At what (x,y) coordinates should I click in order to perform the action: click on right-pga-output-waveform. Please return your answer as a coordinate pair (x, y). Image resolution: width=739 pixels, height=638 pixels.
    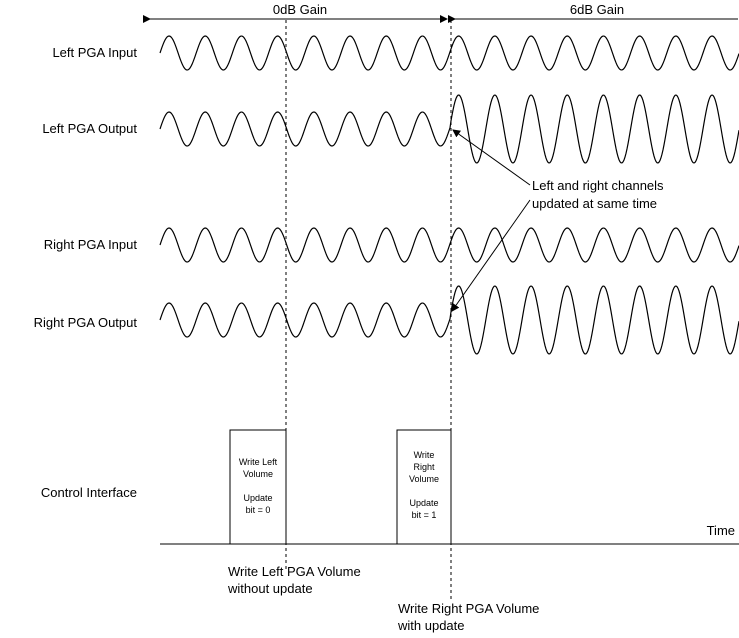
    Looking at the image, I should click on (449, 320).